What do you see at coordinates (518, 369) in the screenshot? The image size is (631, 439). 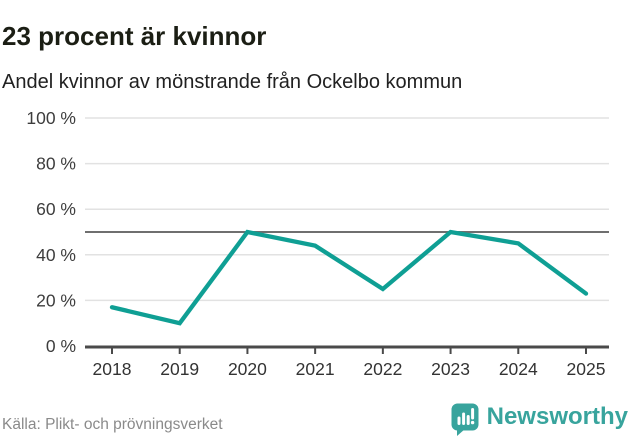 I see `x-tick-label: 2024` at bounding box center [518, 369].